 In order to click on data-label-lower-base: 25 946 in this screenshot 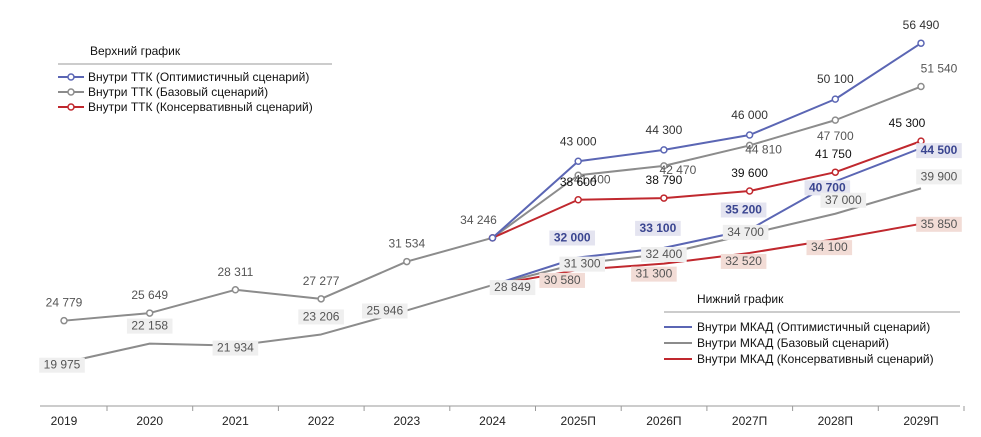, I will do `click(384, 310)`.